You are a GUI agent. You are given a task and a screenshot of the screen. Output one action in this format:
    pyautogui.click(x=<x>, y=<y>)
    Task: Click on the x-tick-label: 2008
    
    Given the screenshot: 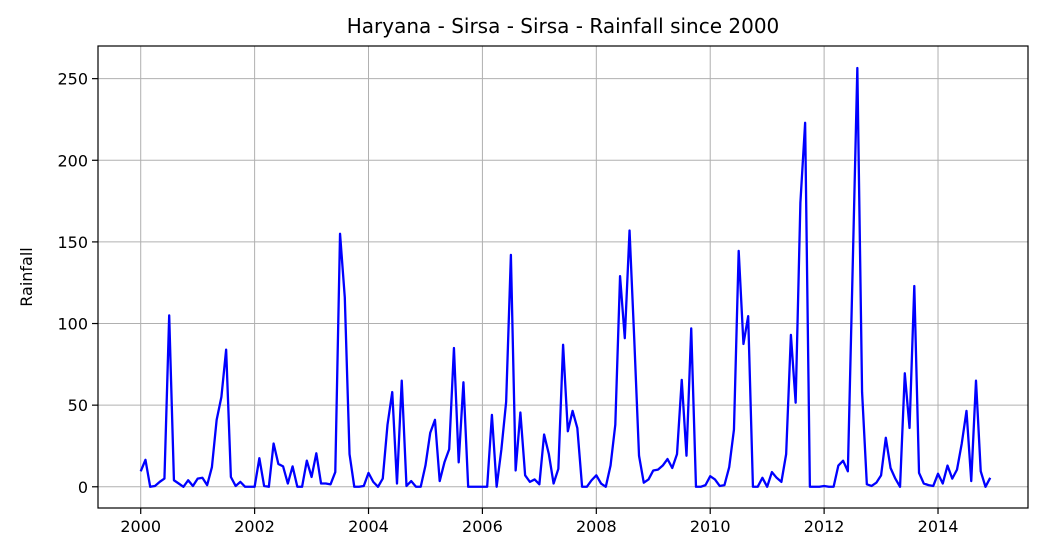 What is the action you would take?
    pyautogui.click(x=596, y=526)
    